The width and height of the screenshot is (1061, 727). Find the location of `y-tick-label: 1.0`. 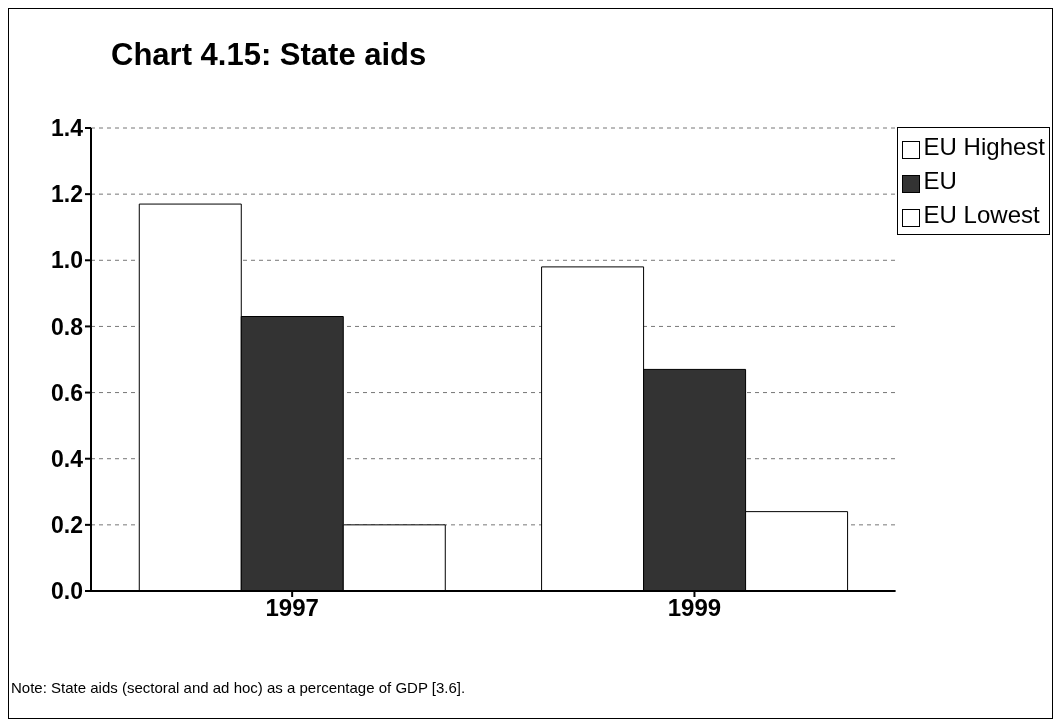

y-tick-label: 1.0 is located at coordinates (67, 260).